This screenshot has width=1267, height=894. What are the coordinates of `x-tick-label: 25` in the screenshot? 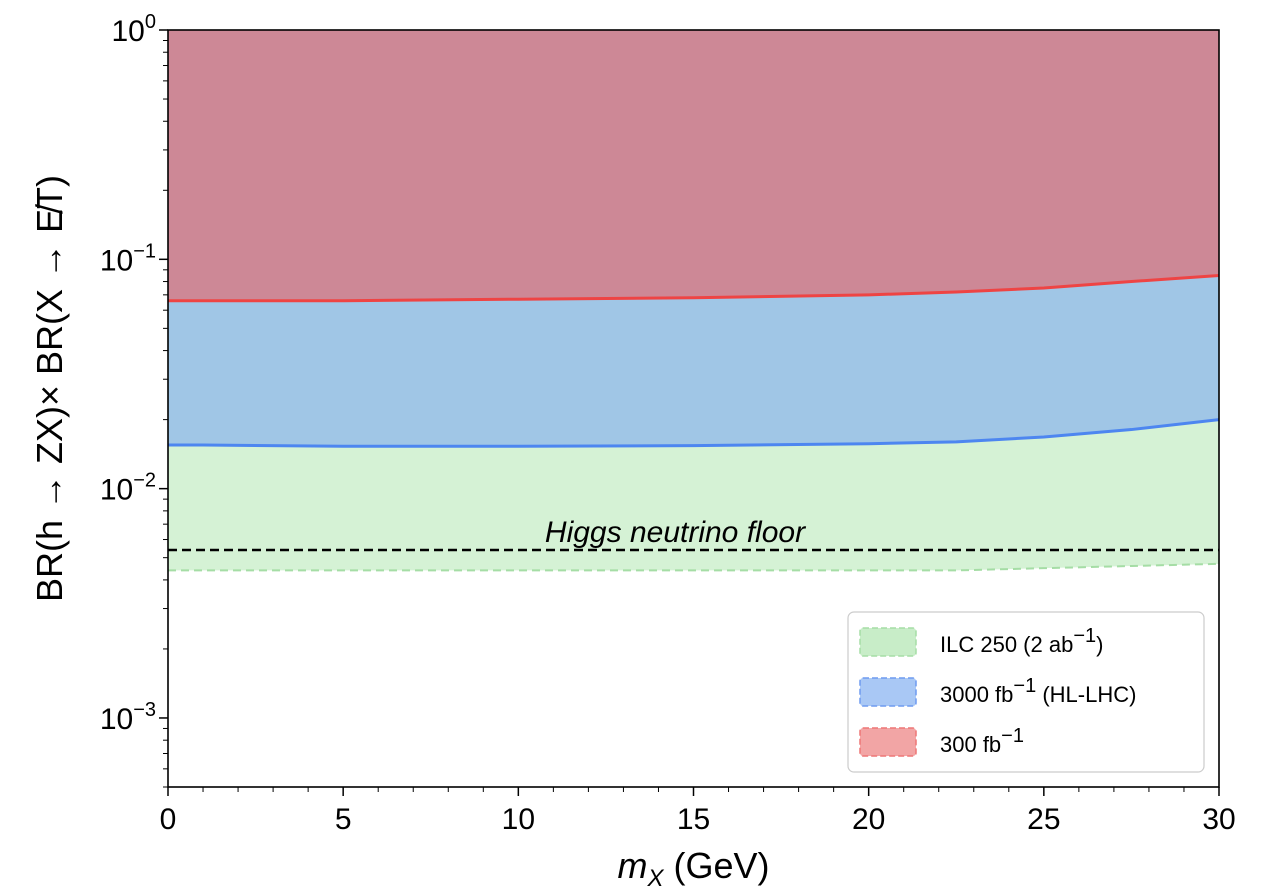 It's located at (1043, 819).